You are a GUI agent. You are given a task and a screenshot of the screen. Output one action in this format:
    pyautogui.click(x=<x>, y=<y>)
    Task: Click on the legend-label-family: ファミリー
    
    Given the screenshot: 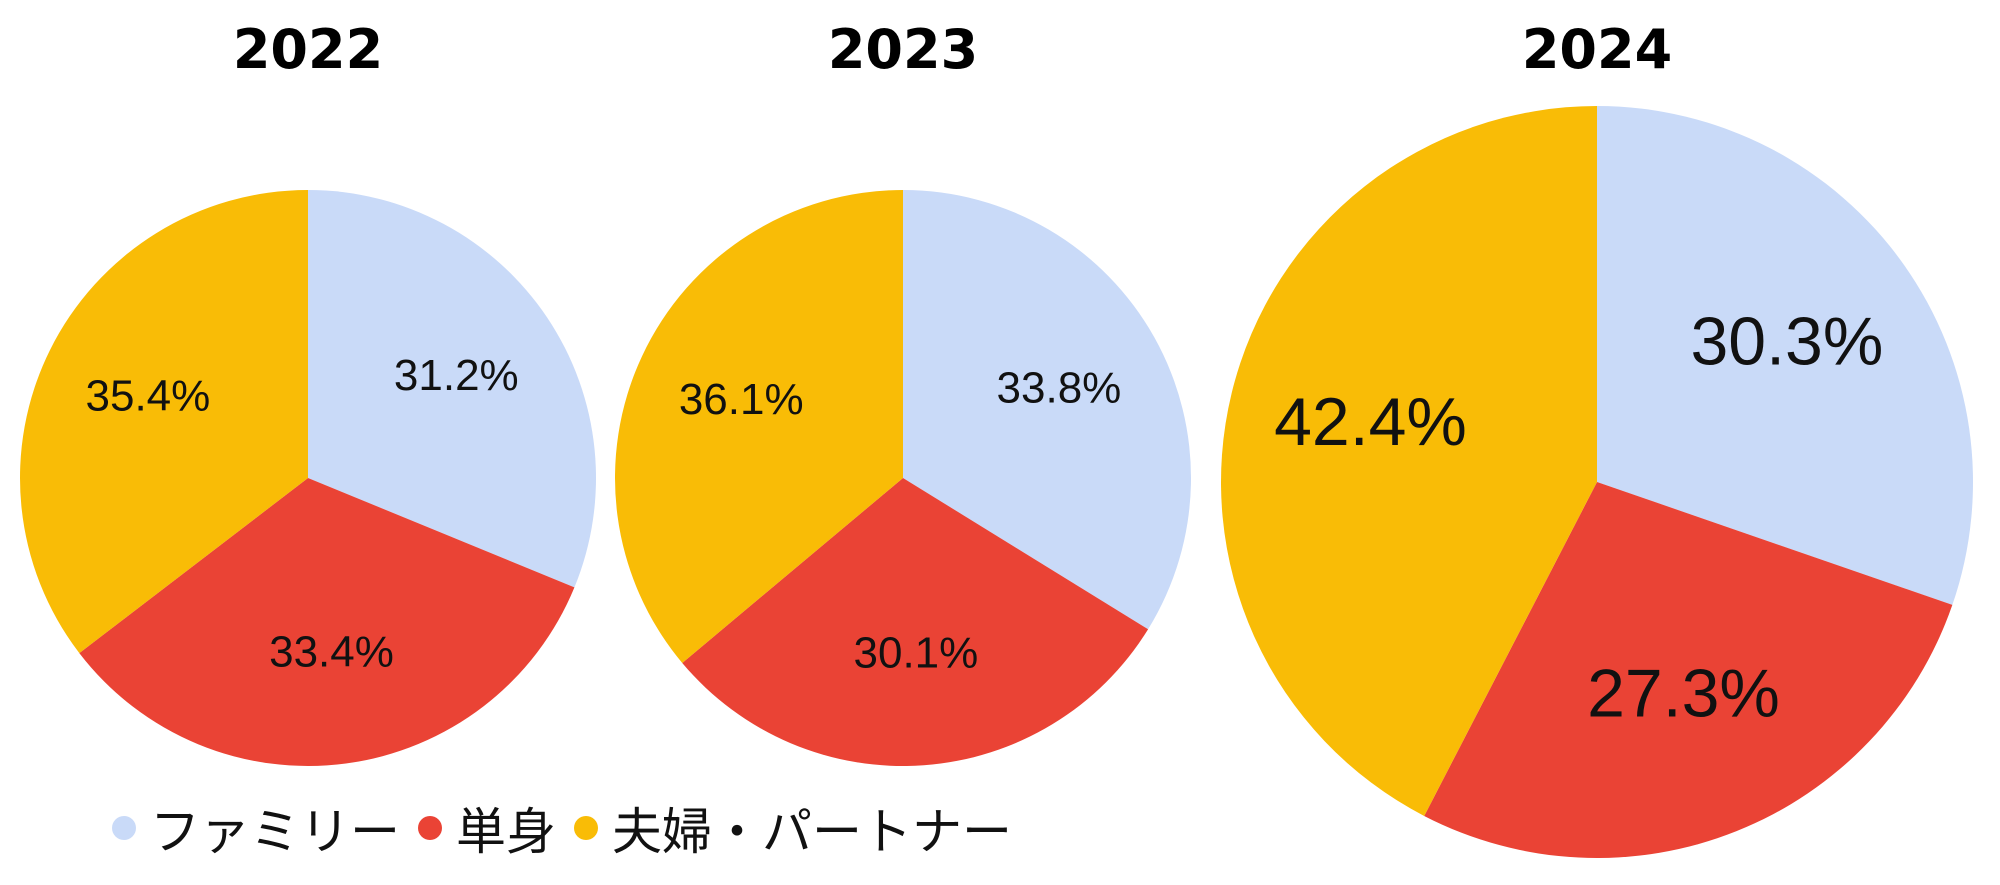 What is the action you would take?
    pyautogui.click(x=275, y=832)
    